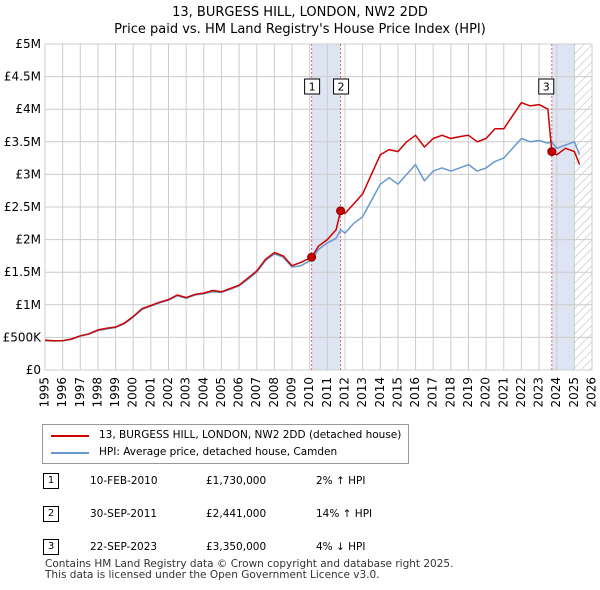 The width and height of the screenshot is (600, 590). Describe the element at coordinates (62, 392) in the screenshot. I see `x-tick-label: 1996` at that location.